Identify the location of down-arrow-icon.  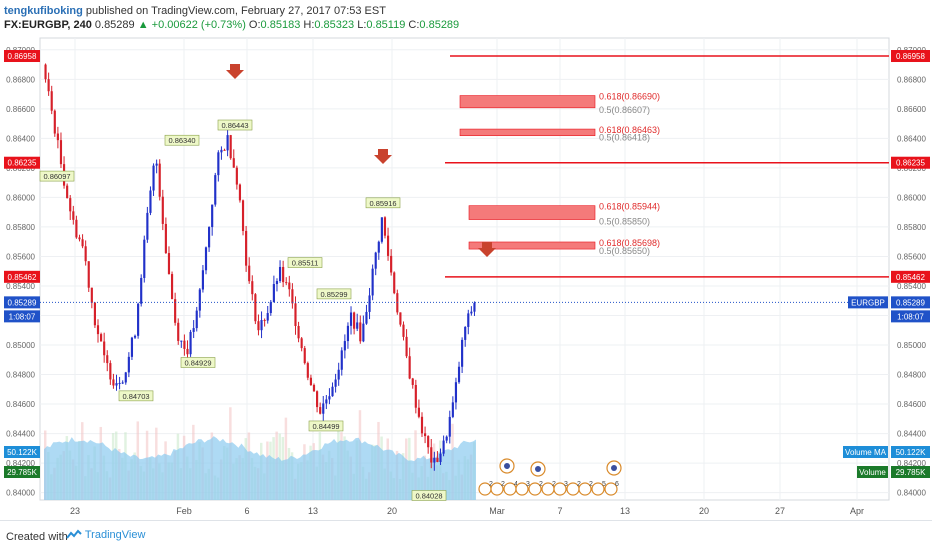
(383, 156).